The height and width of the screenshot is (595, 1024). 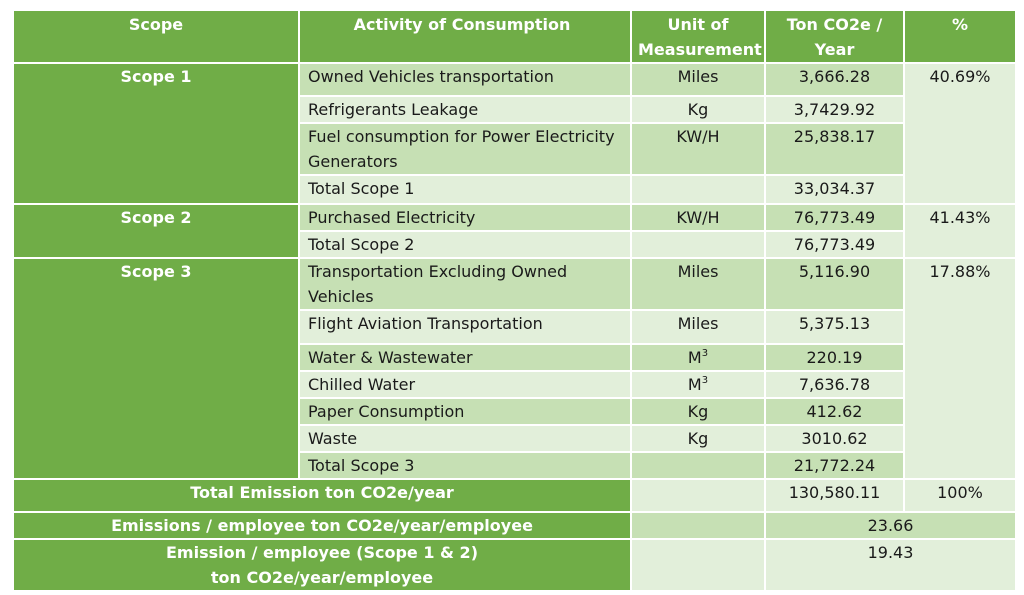 I want to click on scope-2-label: Scope 2, so click(x=156, y=231).